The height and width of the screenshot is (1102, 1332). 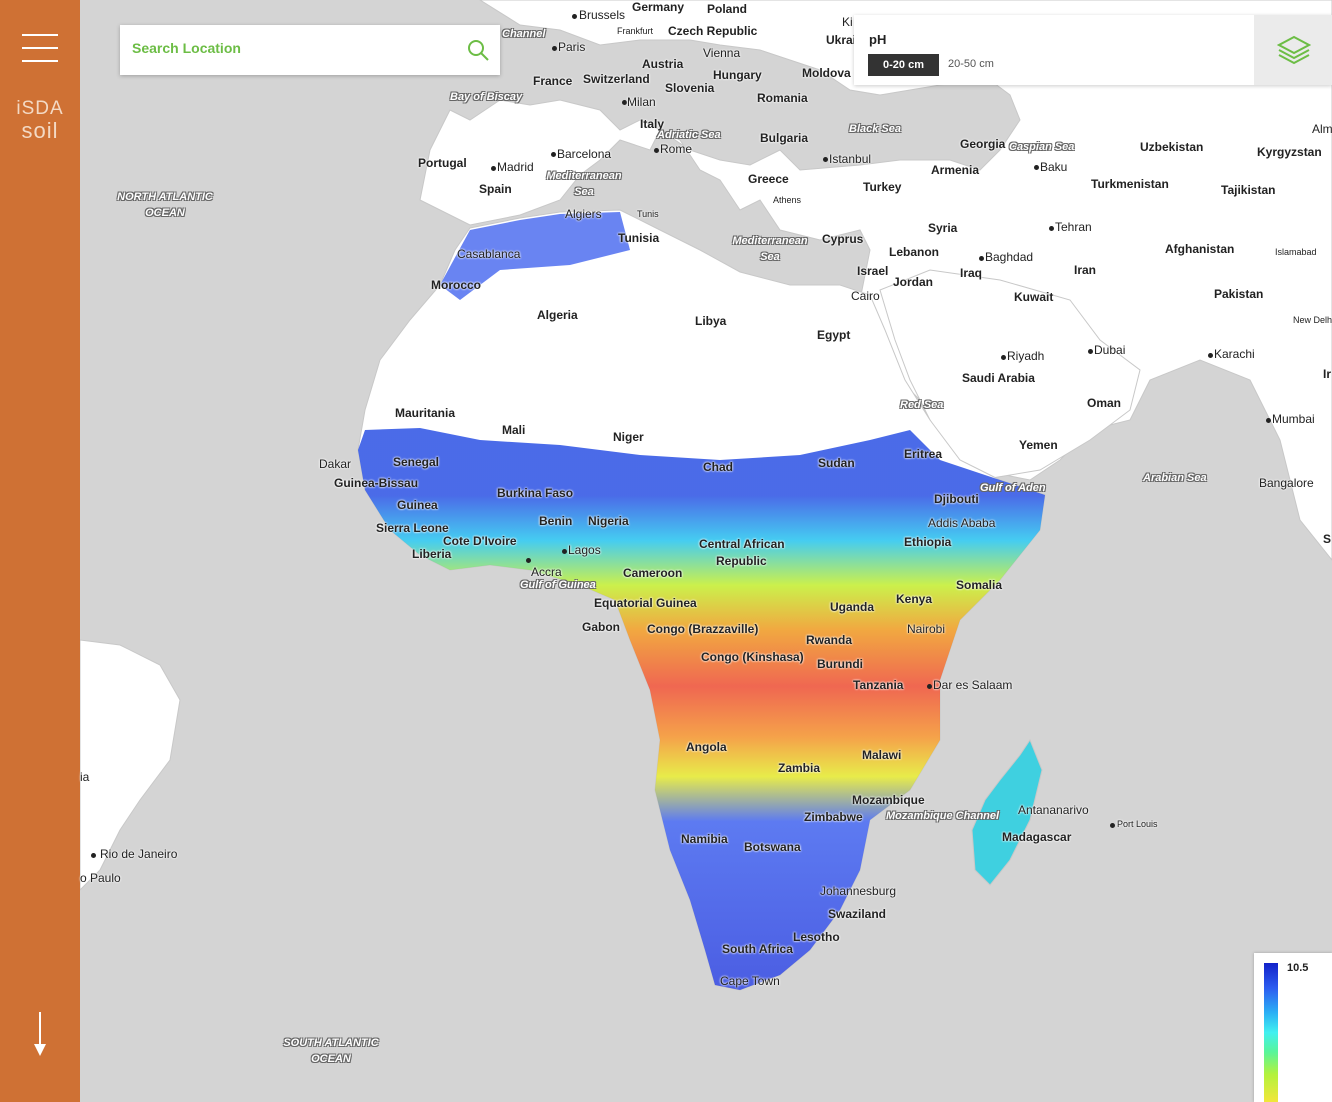 I want to click on label-liberia: Liberia, so click(x=432, y=554).